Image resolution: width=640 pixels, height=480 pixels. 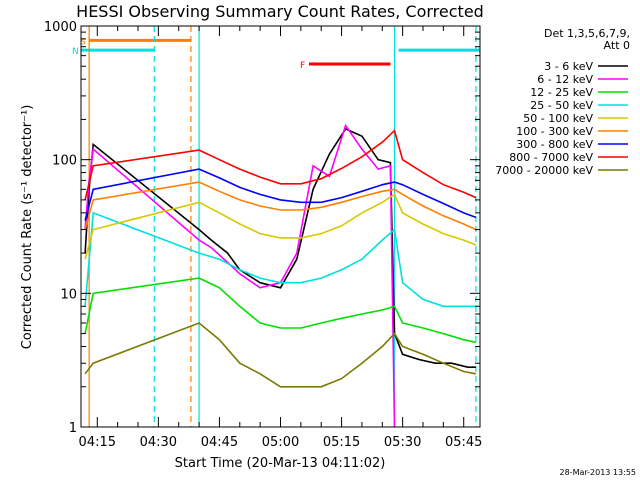 I want to click on legend-label: 100 - 300 keV, so click(x=554, y=131).